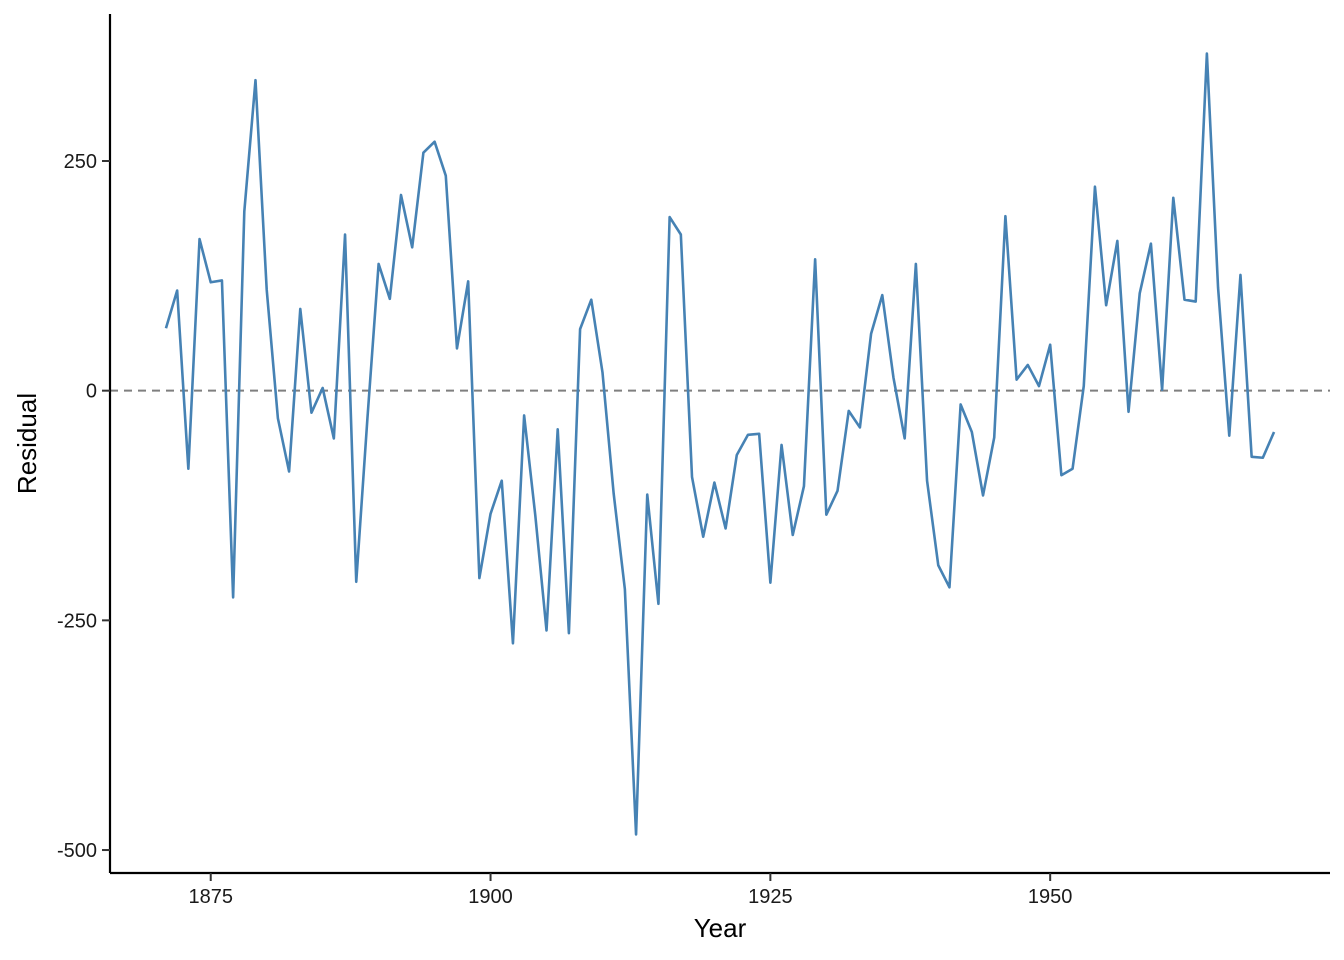  Describe the element at coordinates (77, 621) in the screenshot. I see `y-tick-label: -250` at that location.